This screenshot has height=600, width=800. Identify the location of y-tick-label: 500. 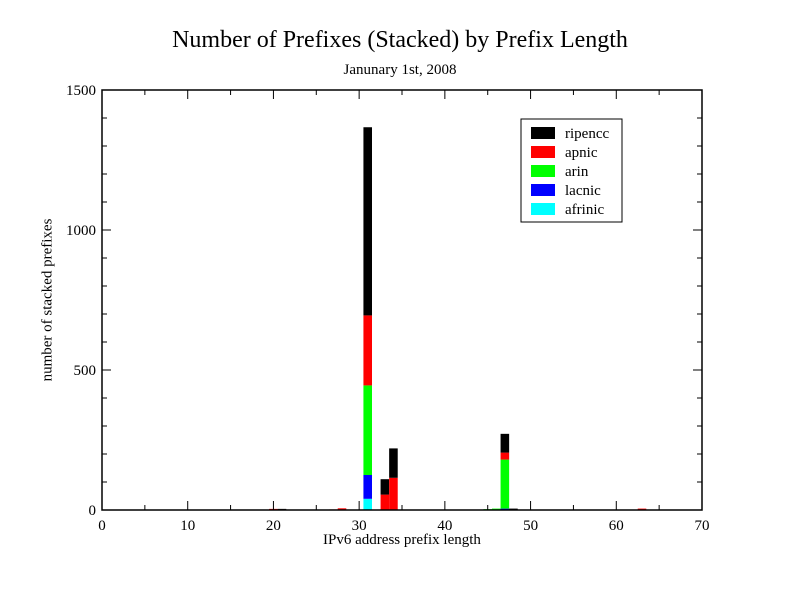
(85, 371).